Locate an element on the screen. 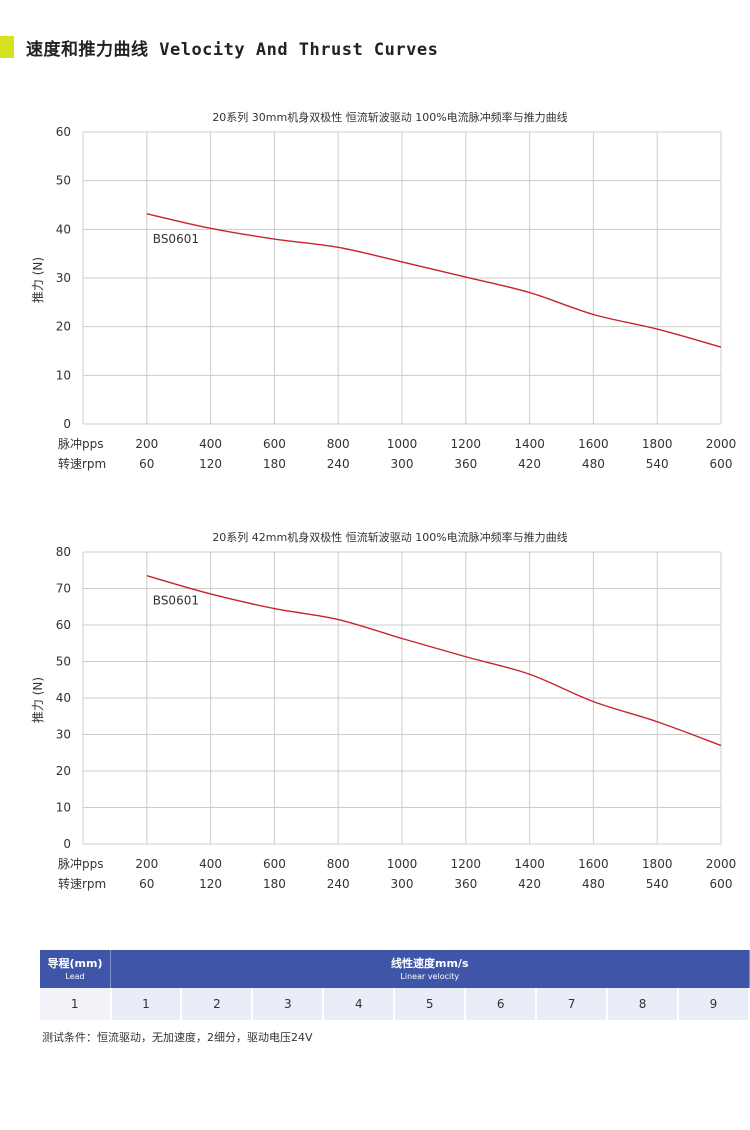  lead-value: 1 is located at coordinates (76, 1004).